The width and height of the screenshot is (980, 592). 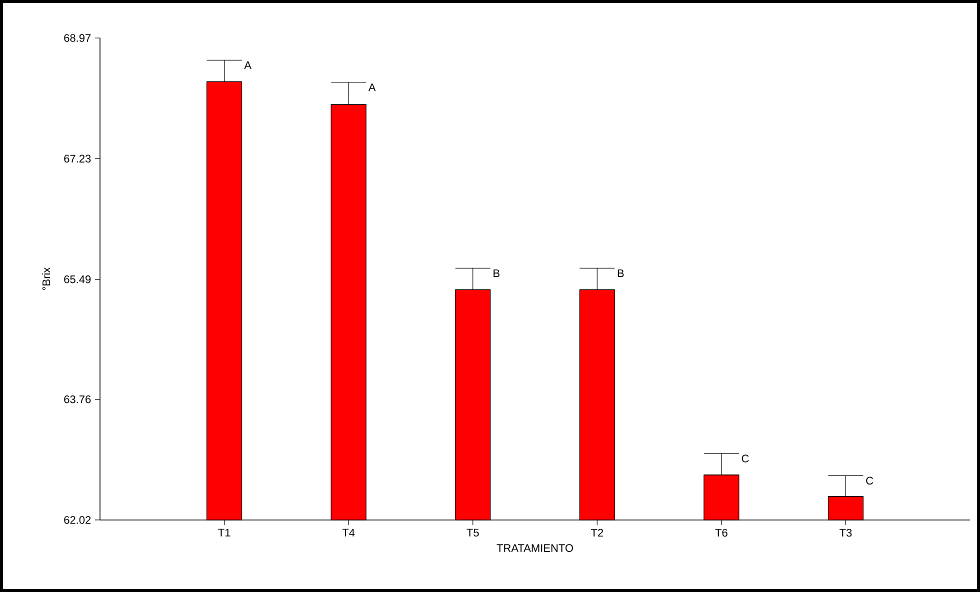 What do you see at coordinates (224, 532) in the screenshot?
I see `x-tick-label: T1` at bounding box center [224, 532].